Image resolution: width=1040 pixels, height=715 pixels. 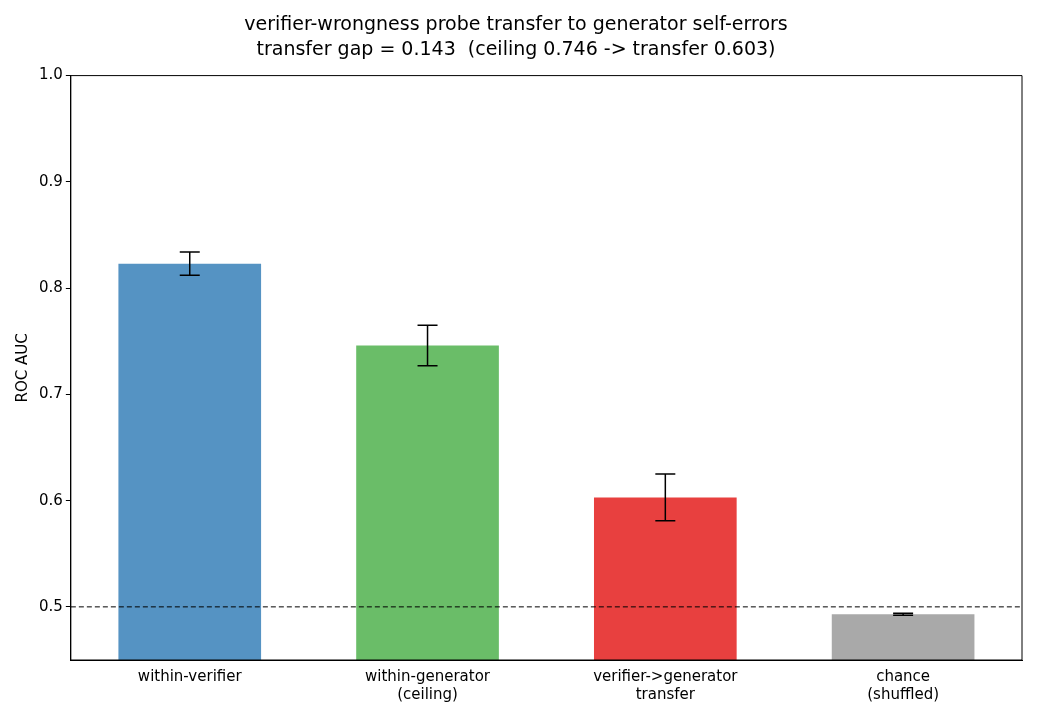 I want to click on x-tick-label: within-generator (ceiling), so click(x=428, y=684).